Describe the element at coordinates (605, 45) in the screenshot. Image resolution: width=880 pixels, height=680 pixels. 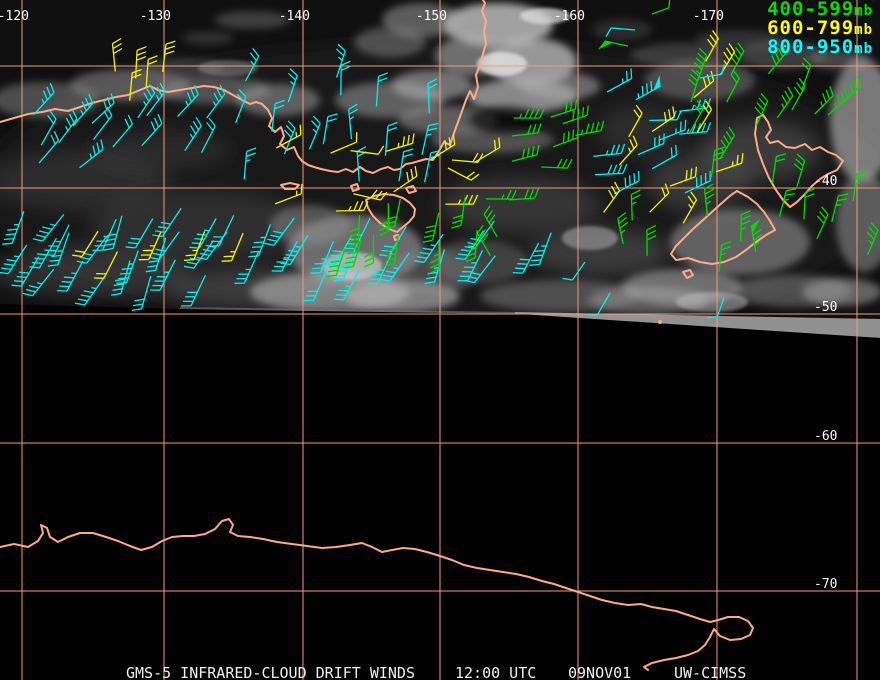
I see `barb-flag` at that location.